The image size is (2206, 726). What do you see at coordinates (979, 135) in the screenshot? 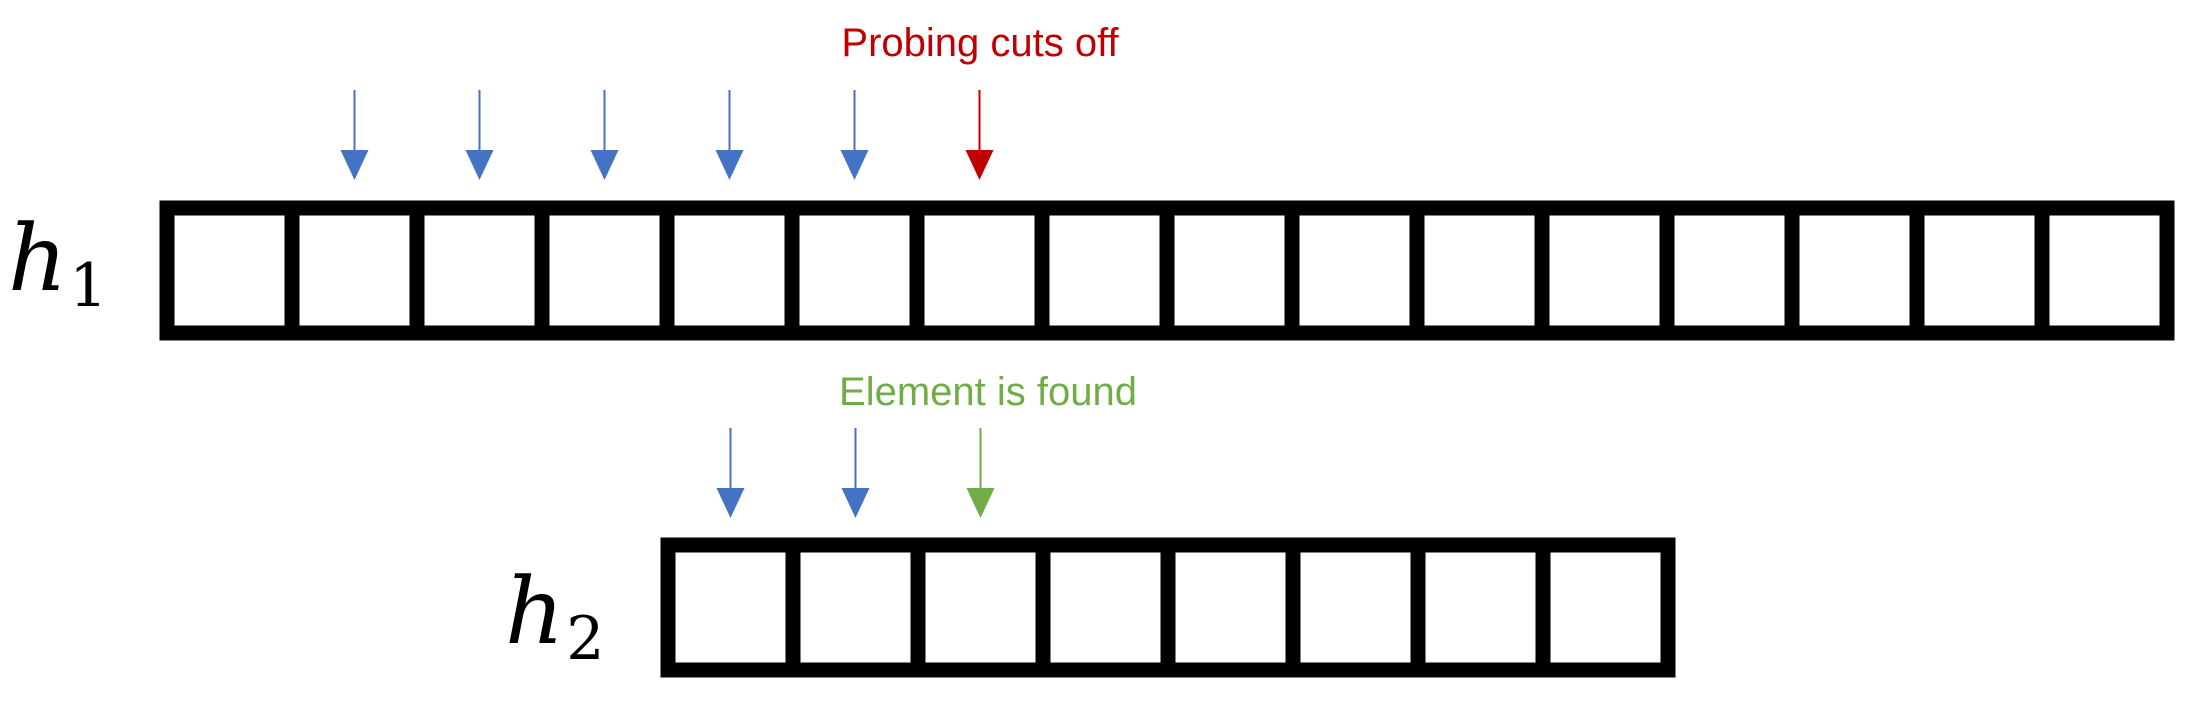
I see `cutoff-arrow-icon` at bounding box center [979, 135].